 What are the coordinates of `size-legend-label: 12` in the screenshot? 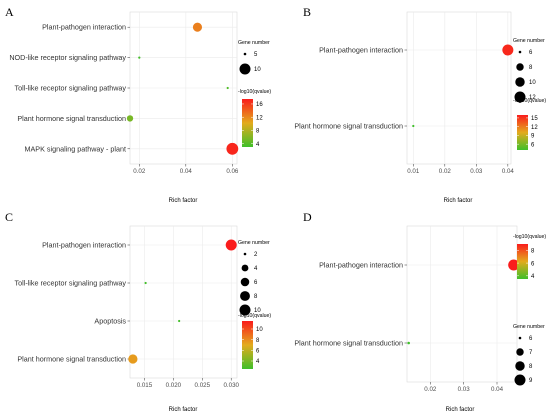 It's located at (532, 98).